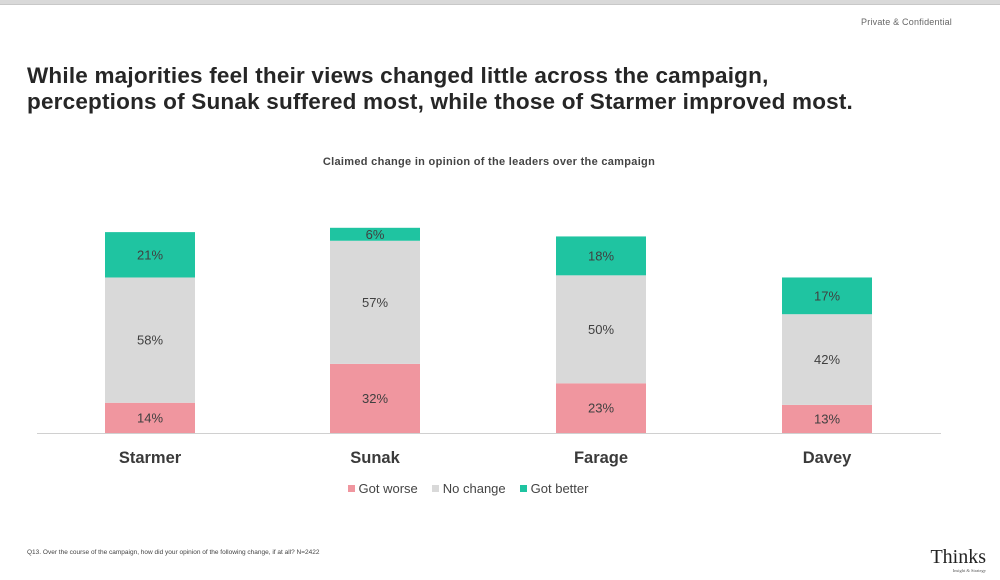 This screenshot has height=580, width=1000. What do you see at coordinates (500, 2) in the screenshot?
I see `top-rule` at bounding box center [500, 2].